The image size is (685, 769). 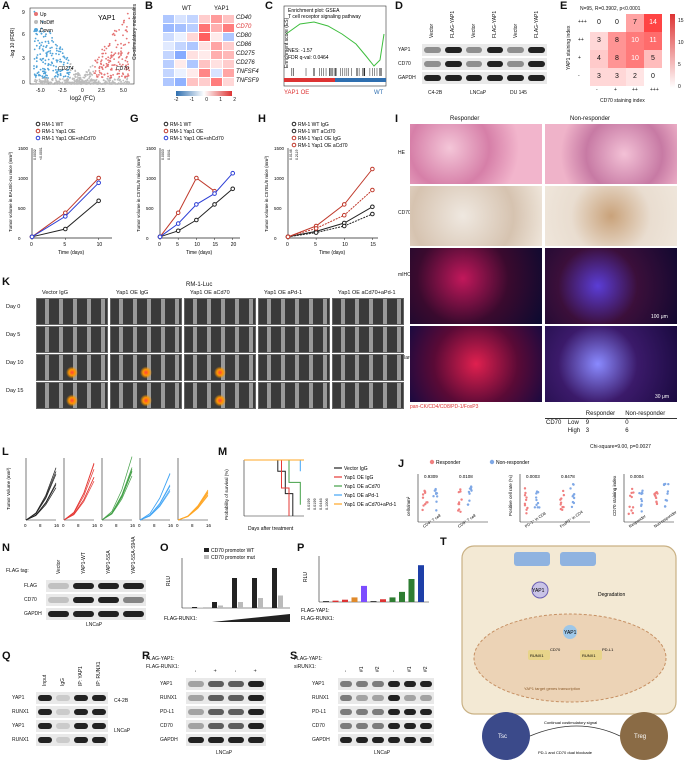 What do you see at coordinates (23, 148) in the screenshot?
I see `ytick: 1500` at bounding box center [23, 148].